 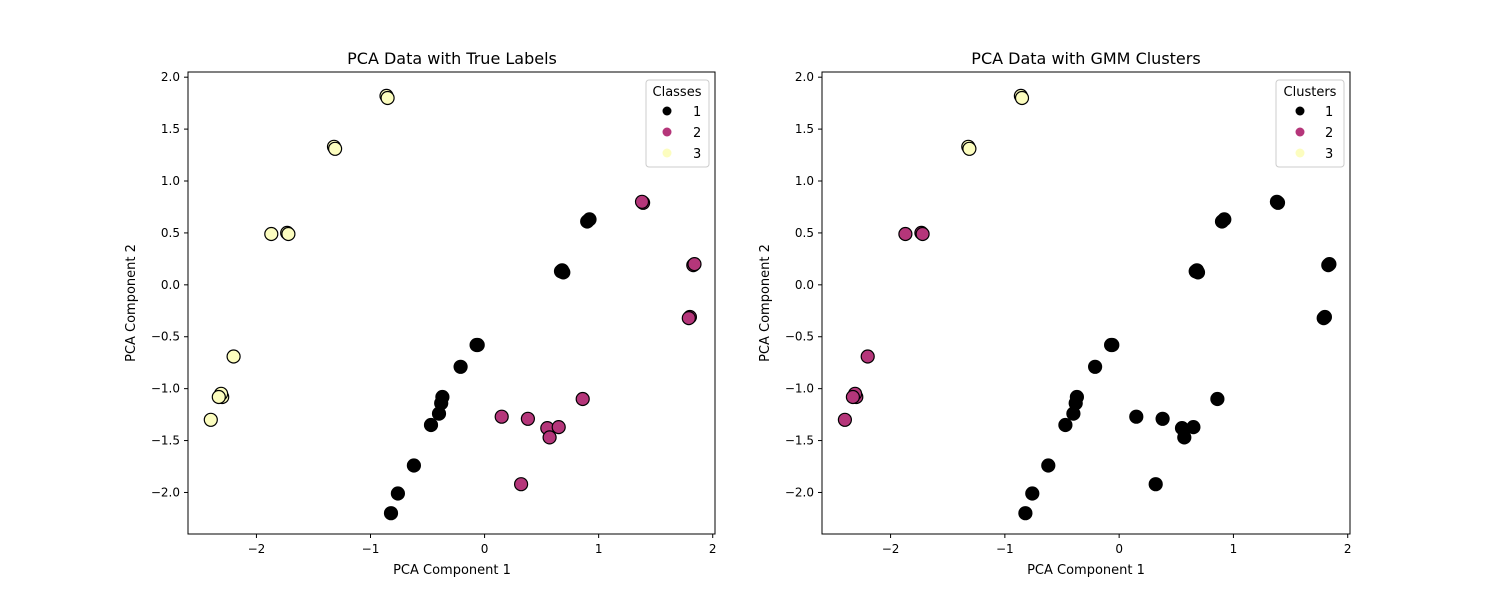 What do you see at coordinates (452, 570) in the screenshot?
I see `x-axis-label: PCA Component 1` at bounding box center [452, 570].